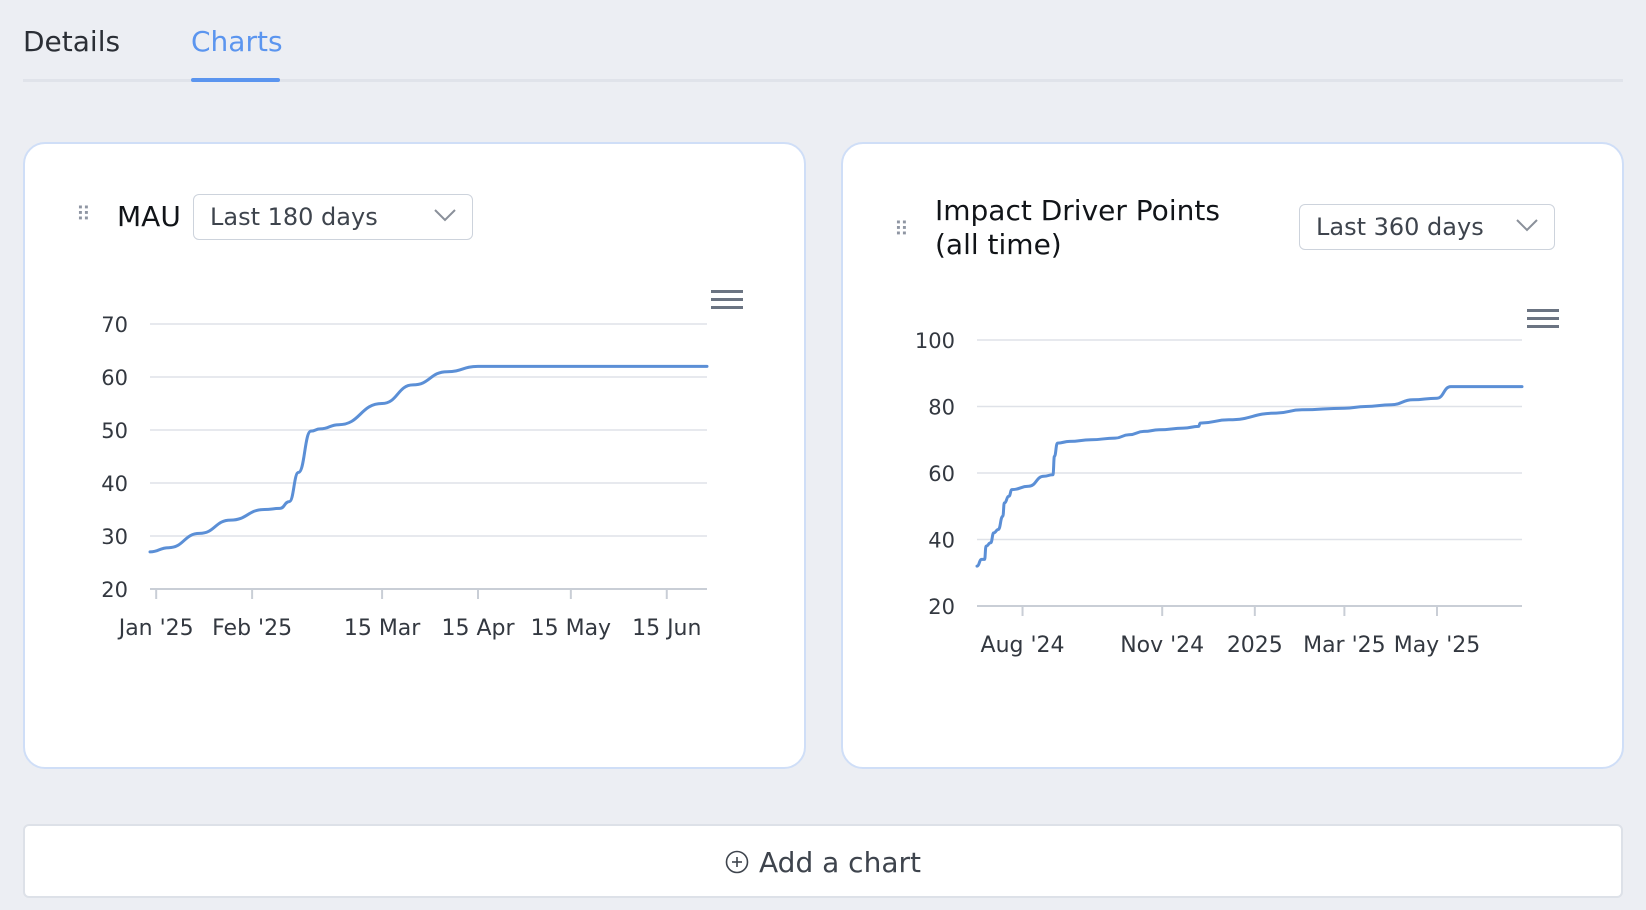  What do you see at coordinates (571, 628) in the screenshot?
I see `x-tick-label: 15 May` at bounding box center [571, 628].